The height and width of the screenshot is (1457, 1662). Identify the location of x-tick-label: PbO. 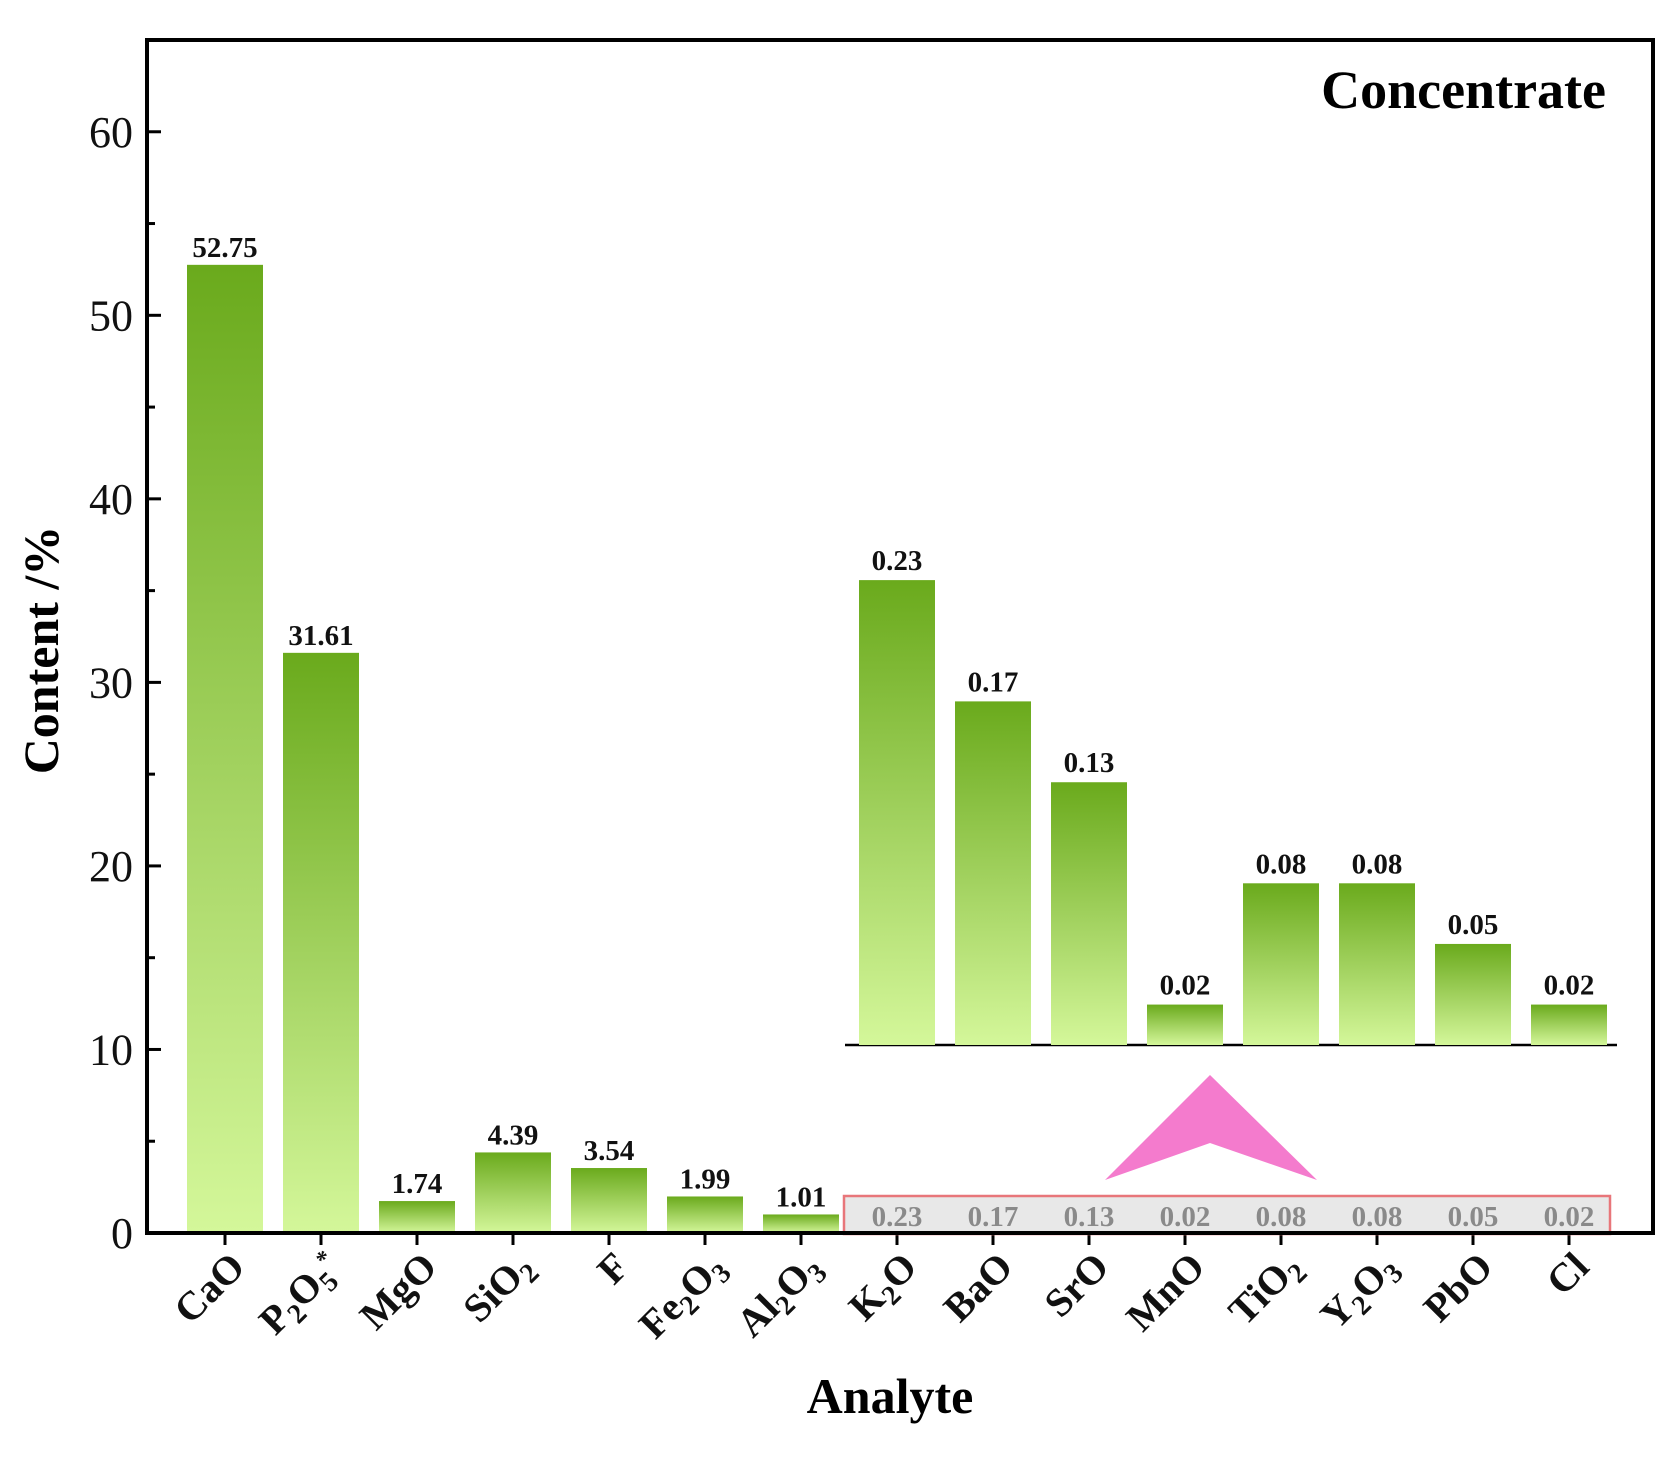
(1458, 1287).